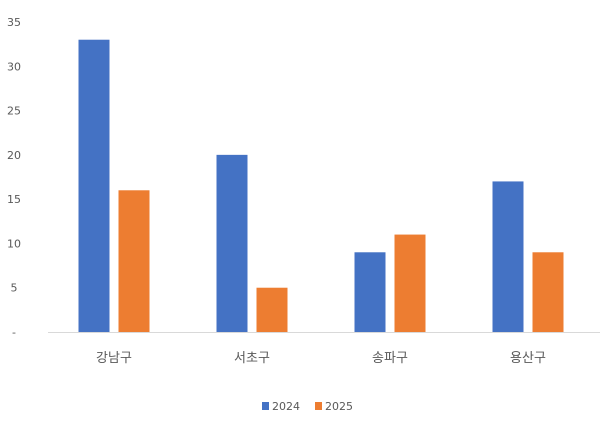 This screenshot has width=615, height=435. I want to click on bar-2025-서초구, so click(272, 309).